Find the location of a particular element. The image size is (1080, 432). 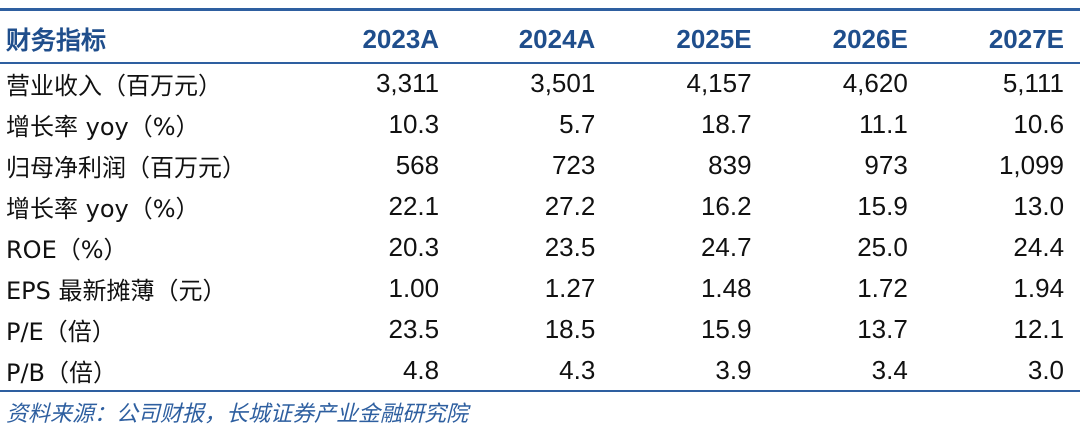

row-value: 1.27 is located at coordinates (570, 287).